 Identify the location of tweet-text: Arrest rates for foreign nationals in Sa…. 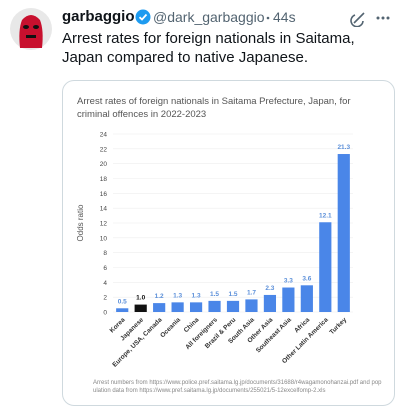
(208, 48).